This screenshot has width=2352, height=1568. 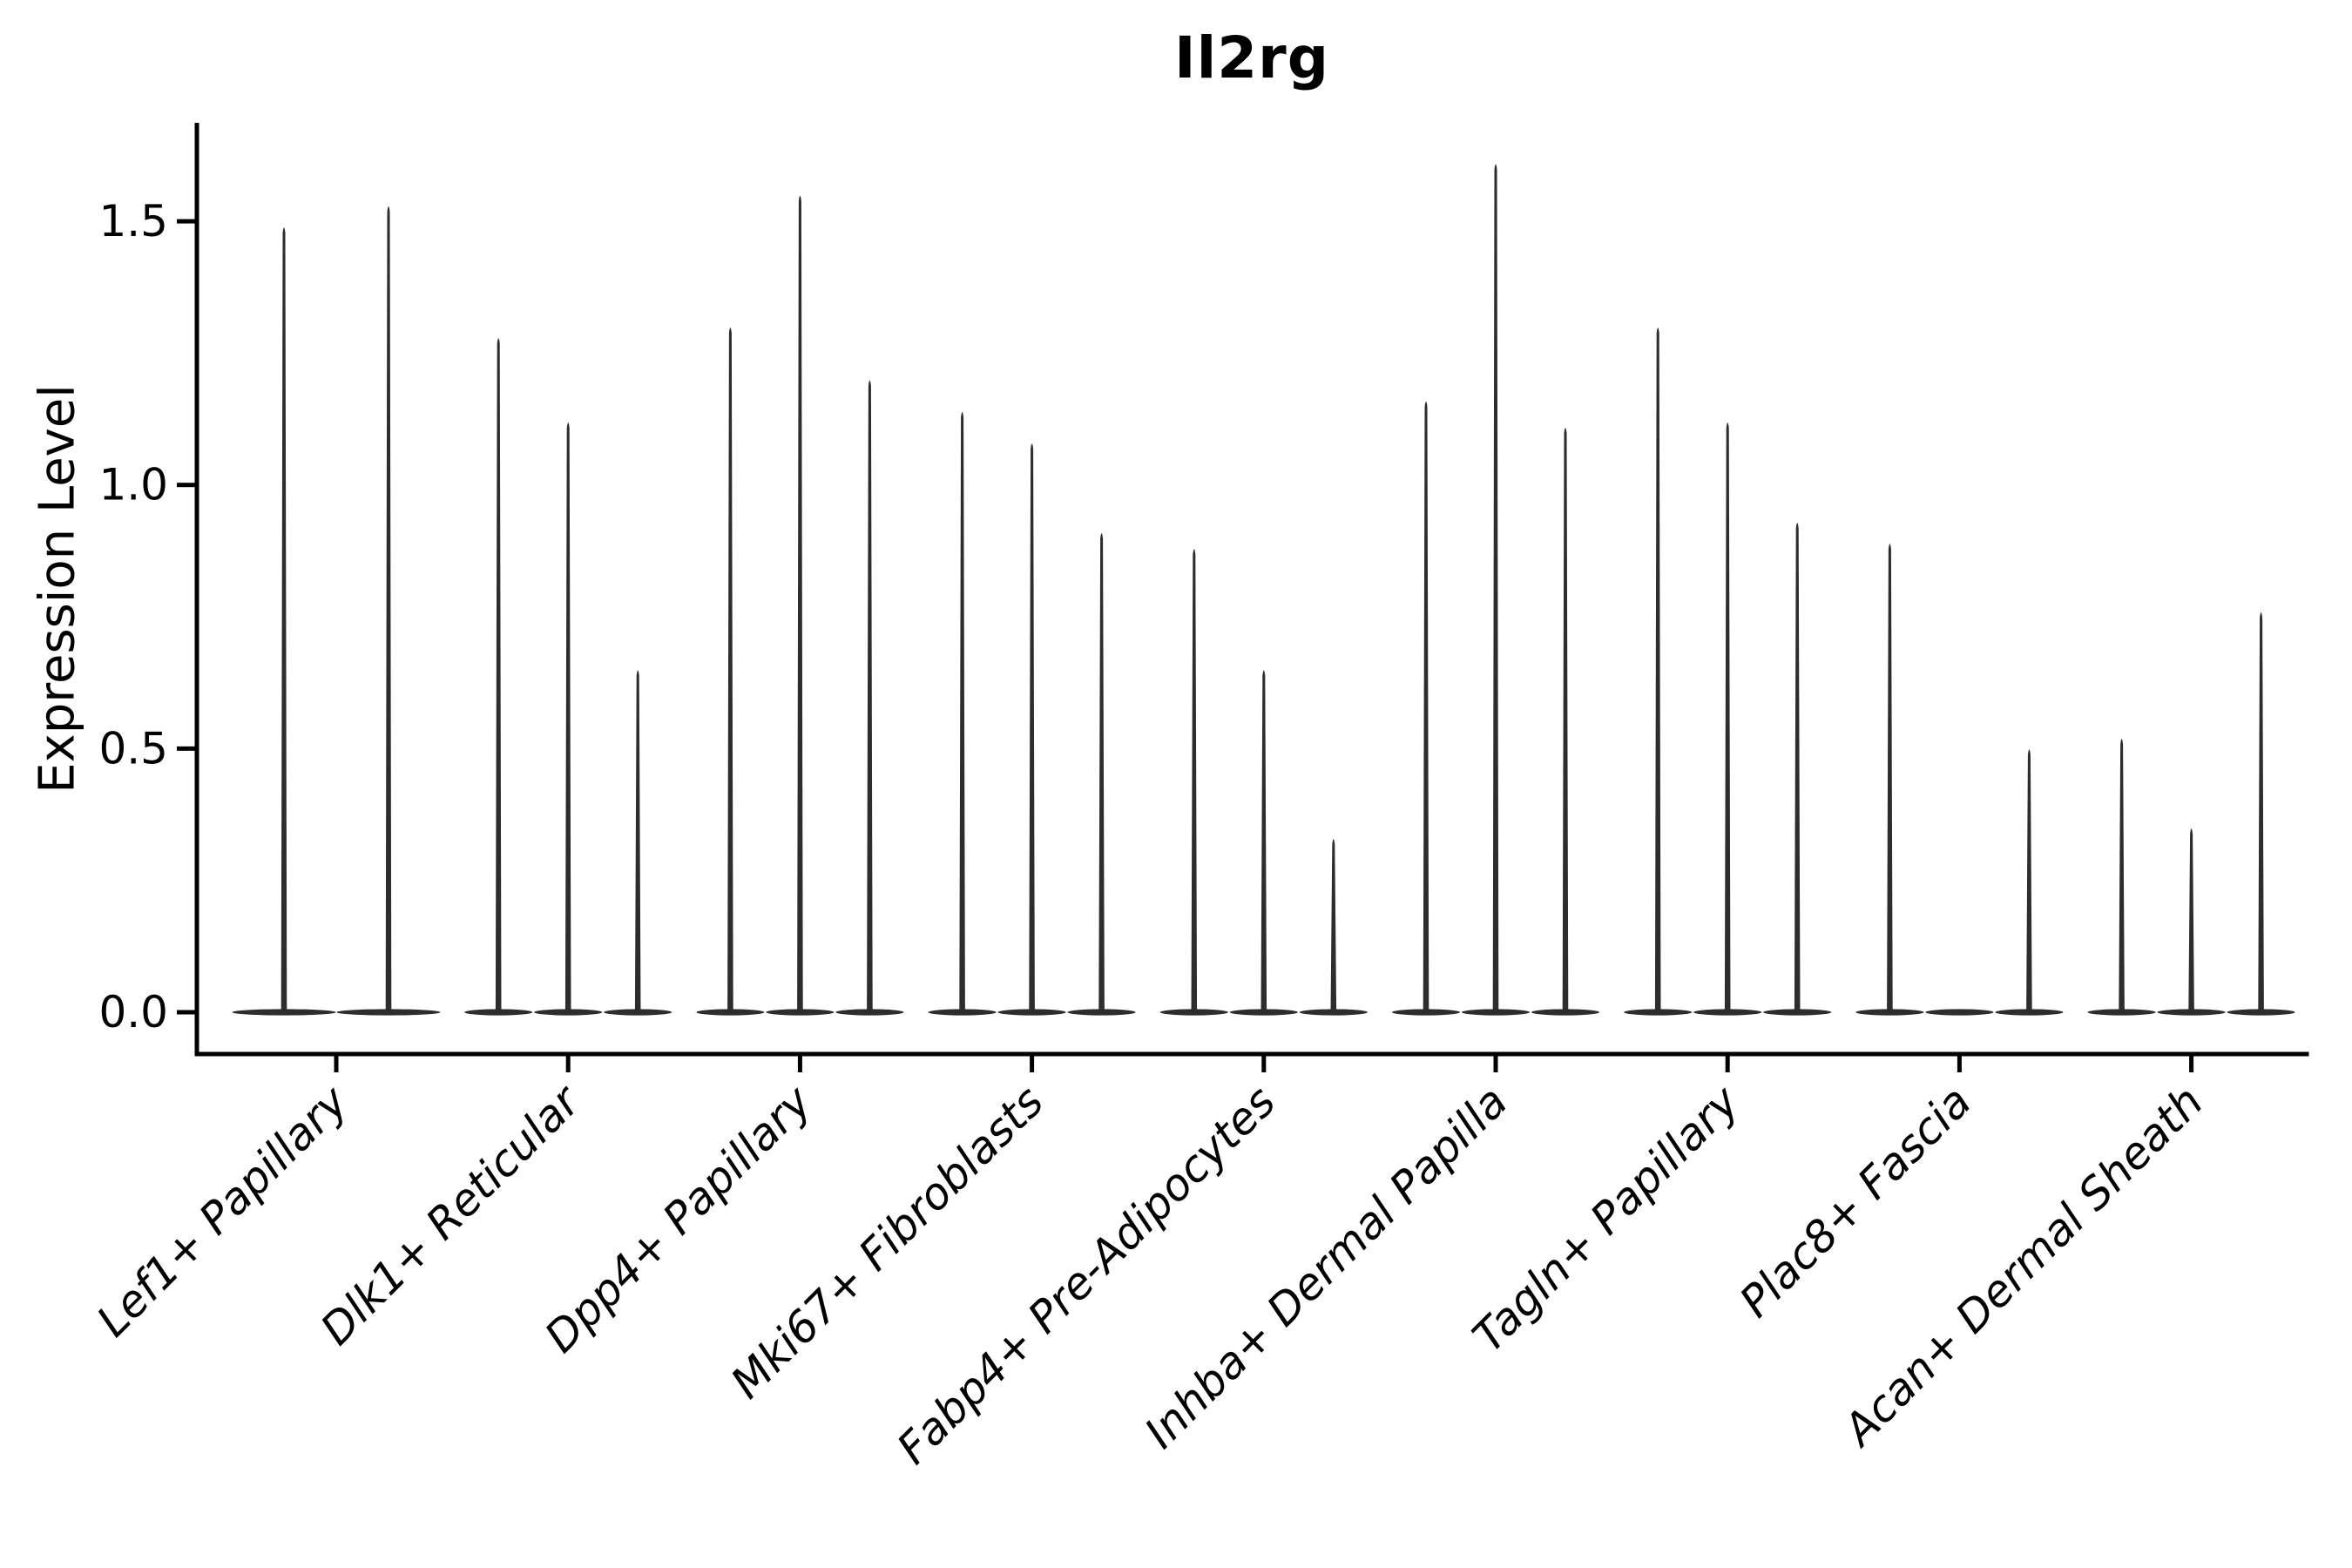 What do you see at coordinates (196, 590) in the screenshot?
I see `y-axis-spine` at bounding box center [196, 590].